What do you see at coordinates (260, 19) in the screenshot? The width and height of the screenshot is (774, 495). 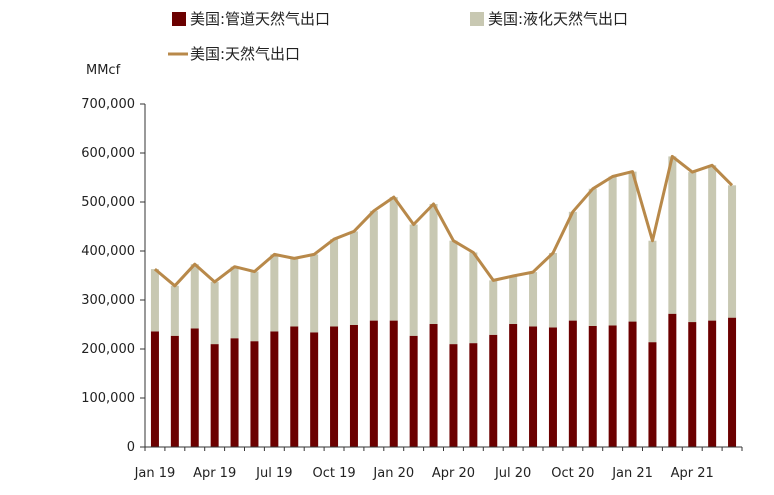 I see `legend-label-pipeline: 美国:管道天然气出口` at bounding box center [260, 19].